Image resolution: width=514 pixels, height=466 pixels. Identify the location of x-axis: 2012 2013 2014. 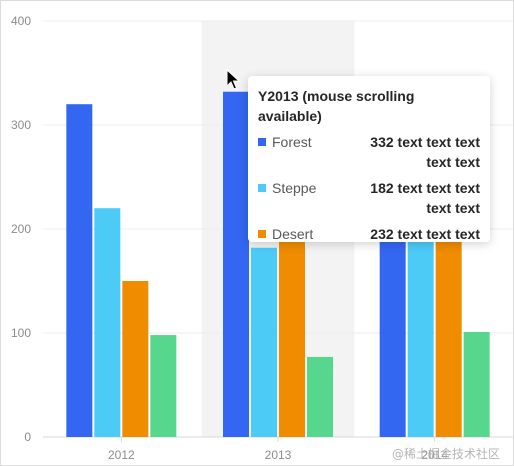
(278, 449).